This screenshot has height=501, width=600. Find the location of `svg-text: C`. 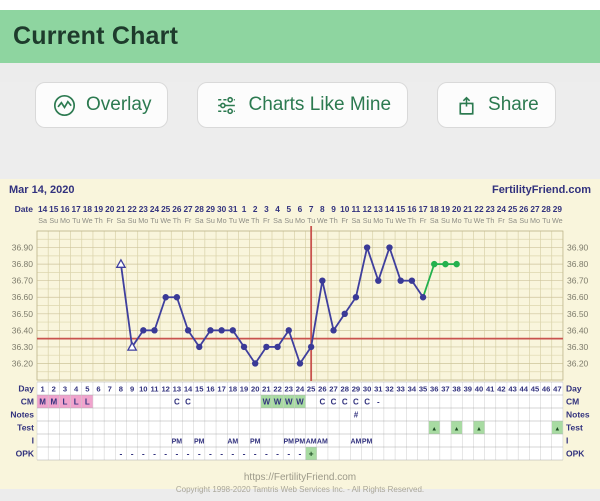

svg-text: C is located at coordinates (188, 402).